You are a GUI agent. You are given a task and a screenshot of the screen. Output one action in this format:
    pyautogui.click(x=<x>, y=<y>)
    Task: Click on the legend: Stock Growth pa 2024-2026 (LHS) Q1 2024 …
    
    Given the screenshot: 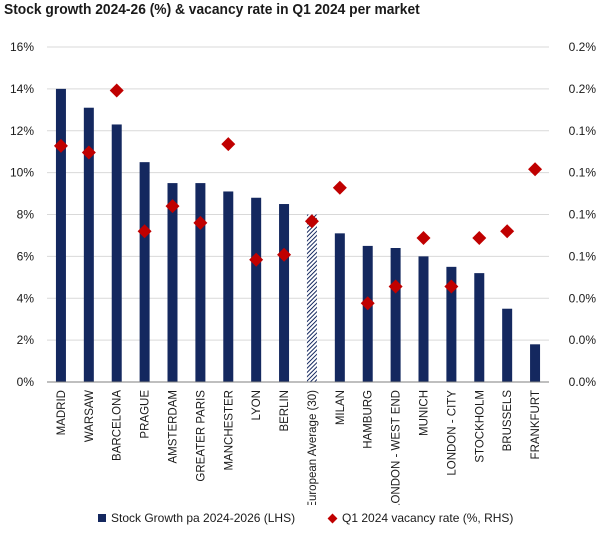 What is the action you would take?
    pyautogui.click(x=301, y=519)
    